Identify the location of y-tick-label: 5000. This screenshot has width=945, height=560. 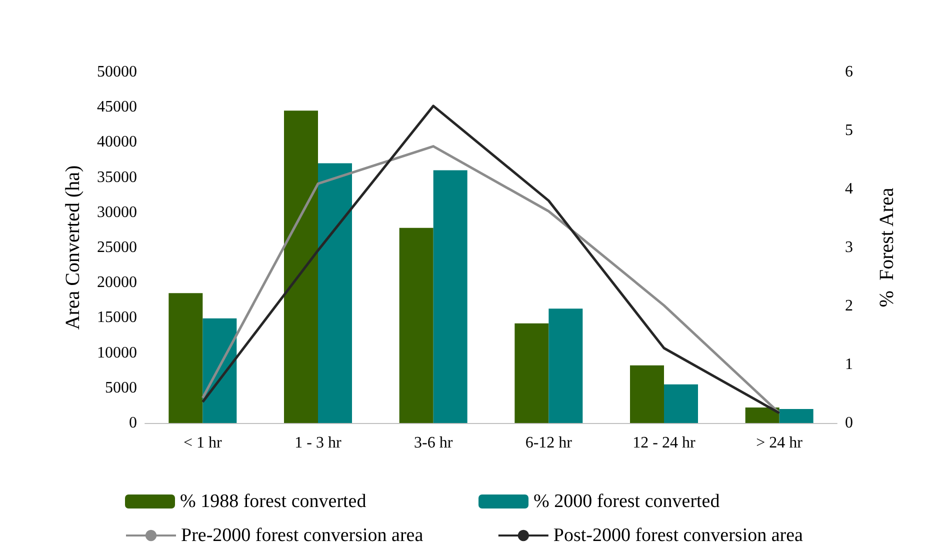
(121, 387).